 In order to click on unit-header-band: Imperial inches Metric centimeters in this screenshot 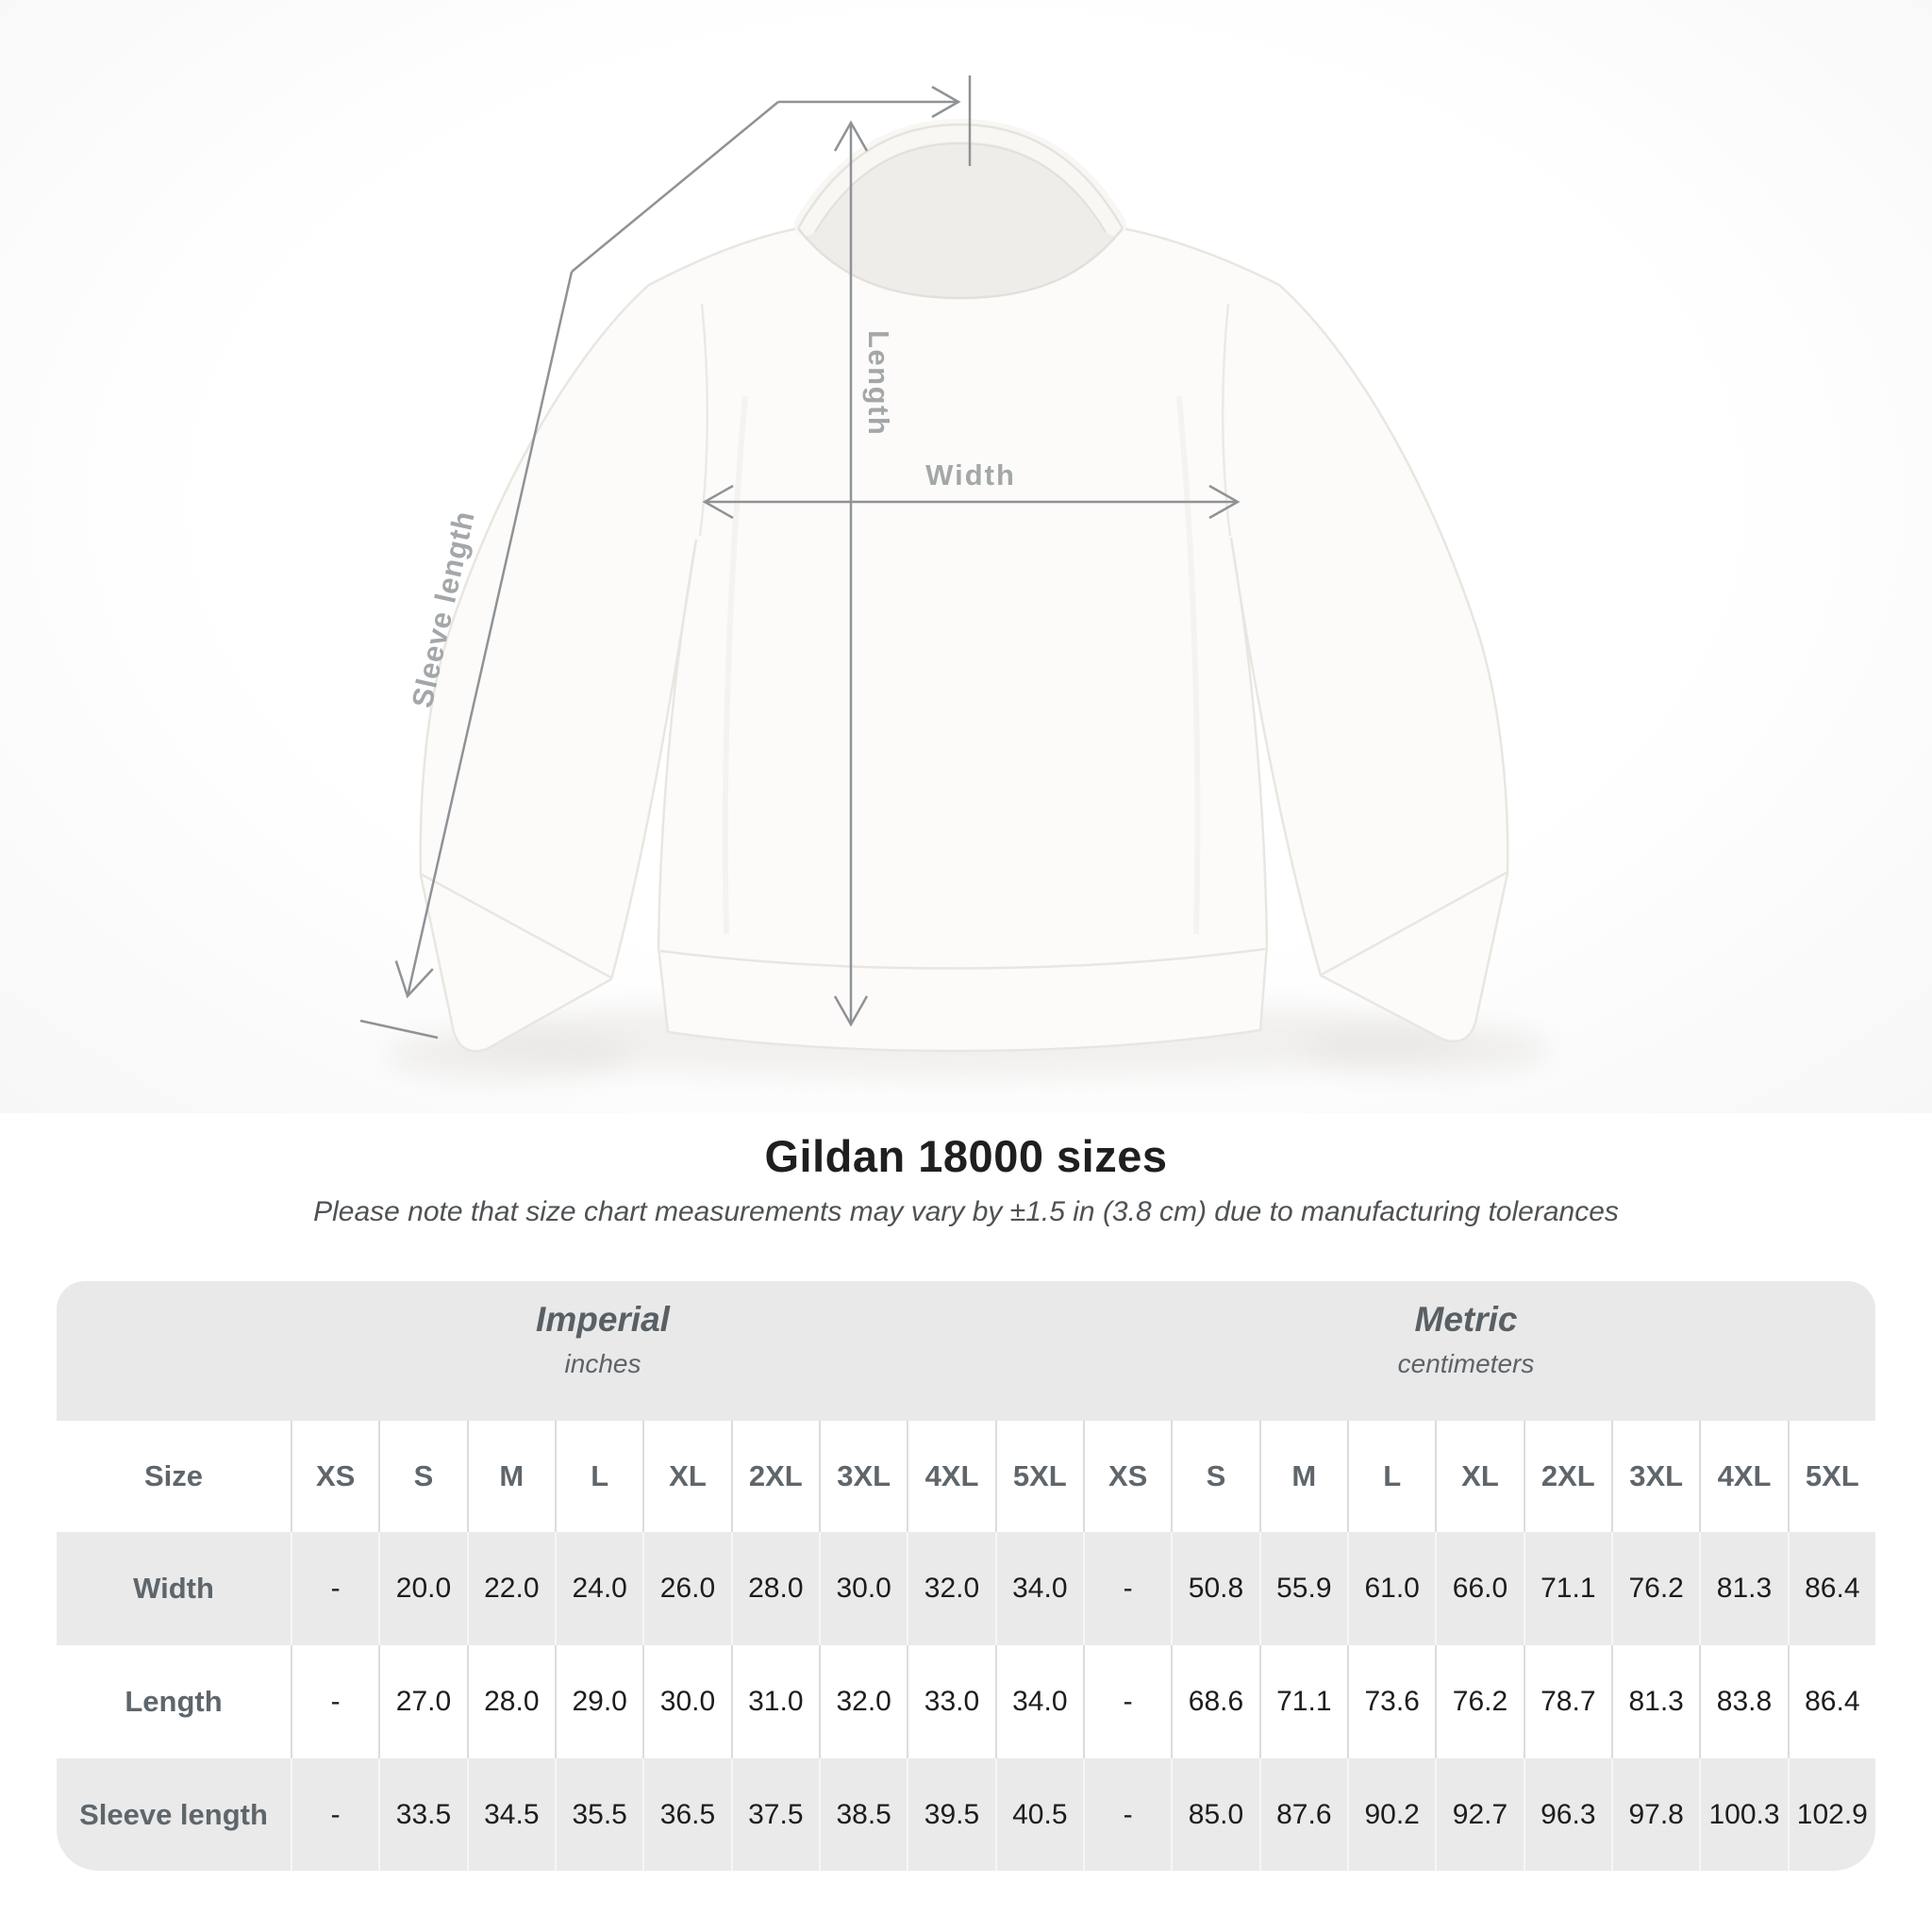, I will do `click(966, 1351)`.